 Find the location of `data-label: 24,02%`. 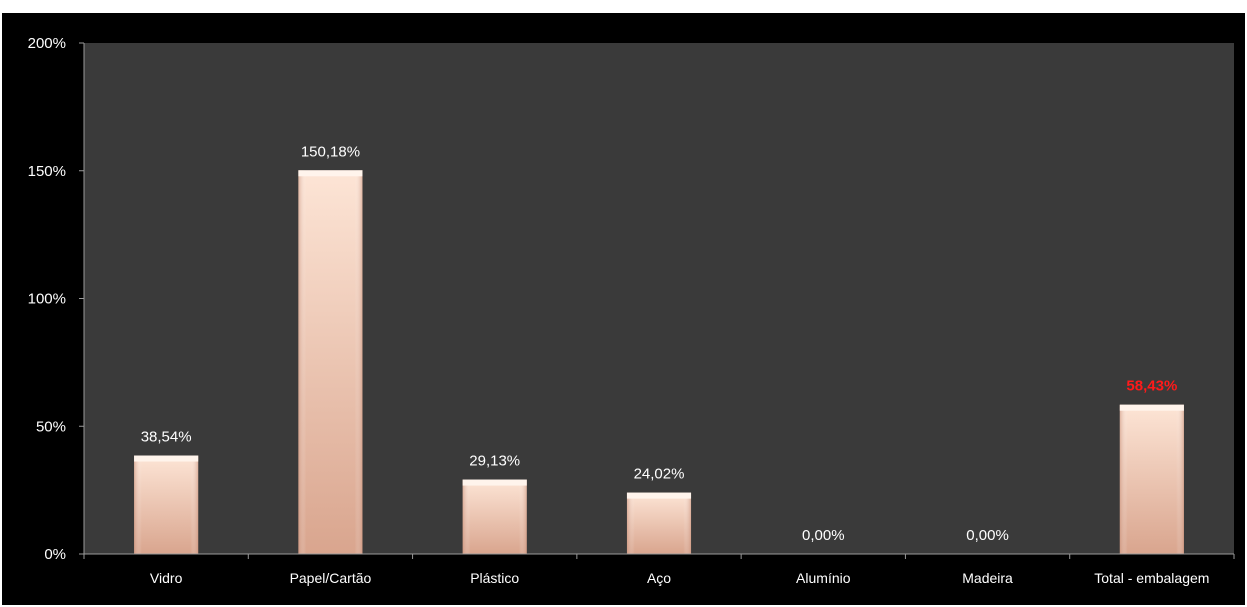

data-label: 24,02% is located at coordinates (659, 474).